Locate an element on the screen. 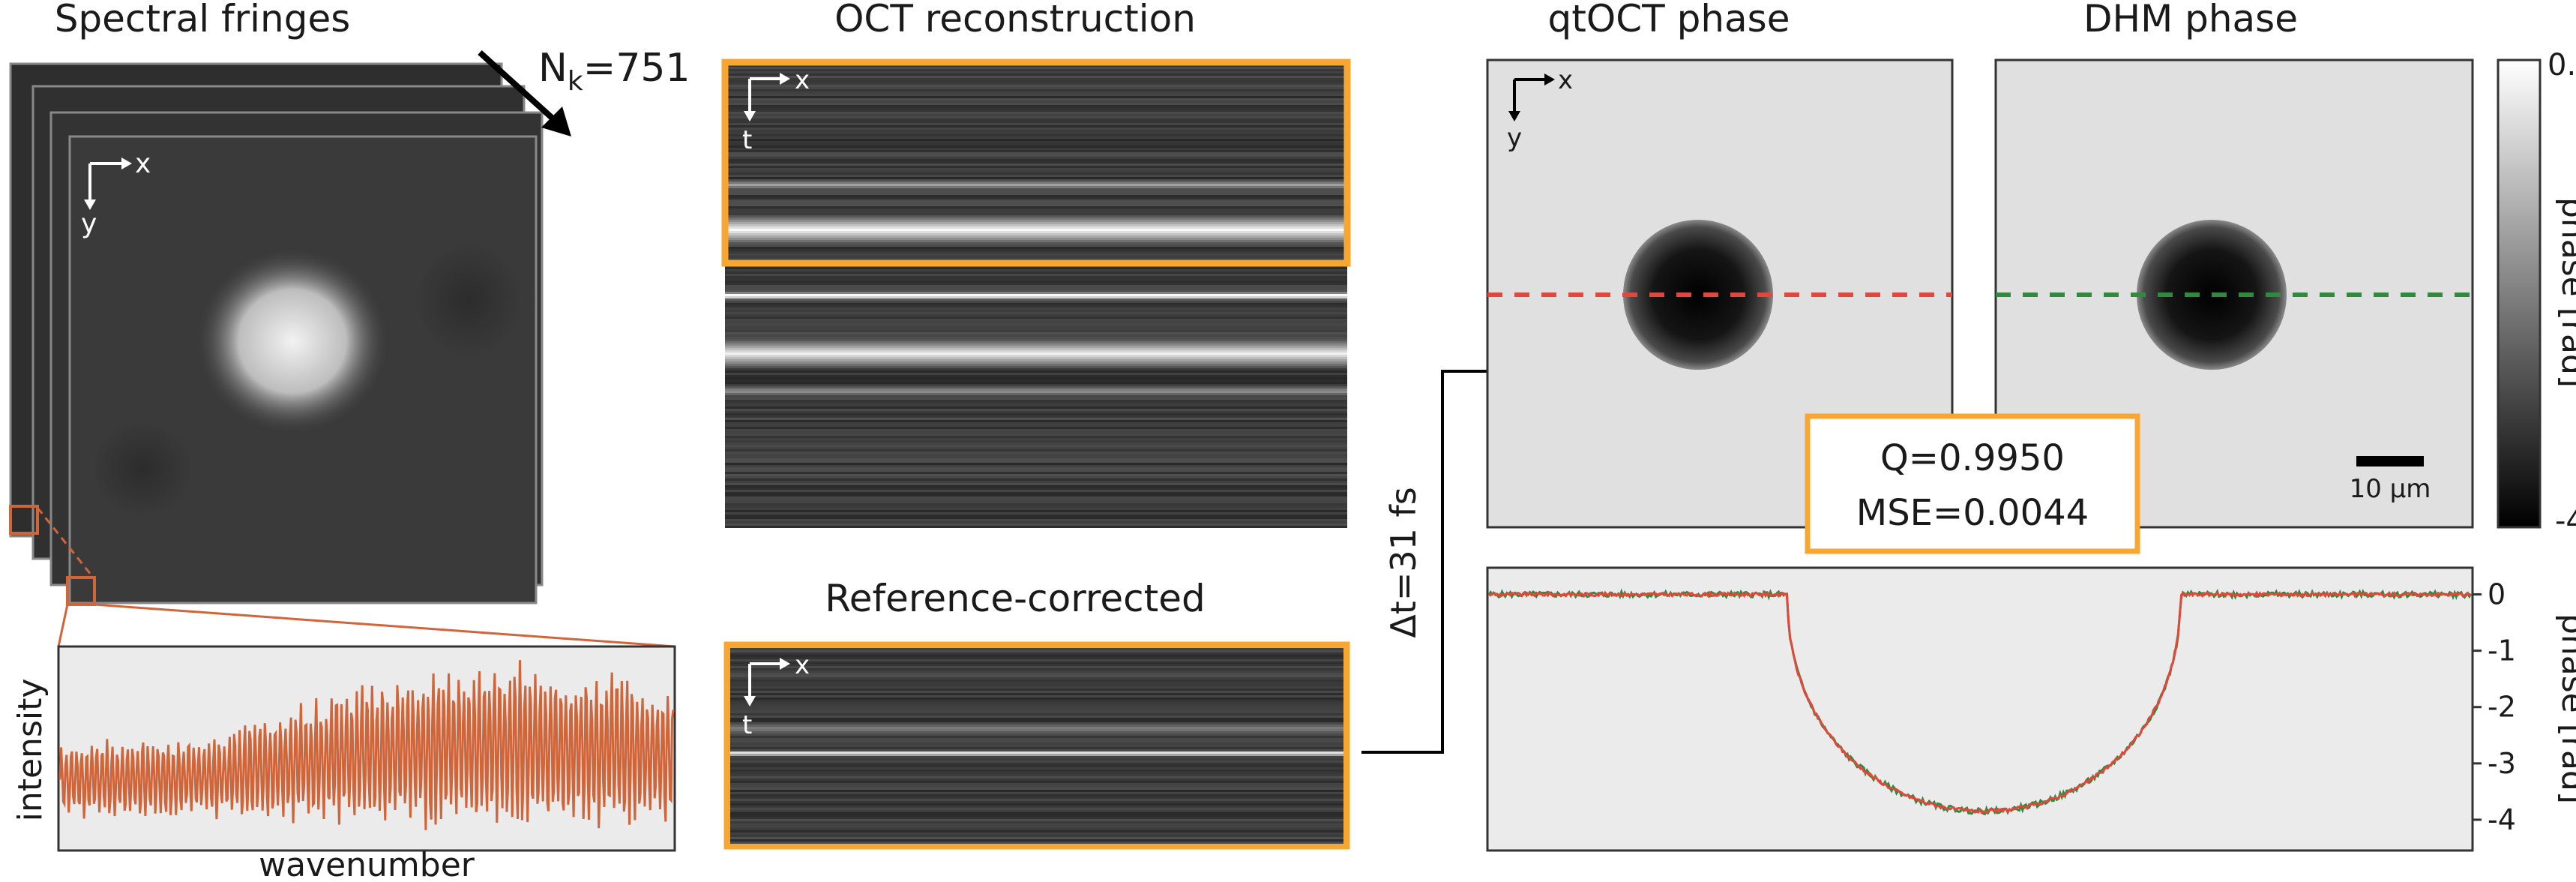 Image resolution: width=2576 pixels, height=882 pixels. dhm-panel: 10 µm is located at coordinates (2234, 293).